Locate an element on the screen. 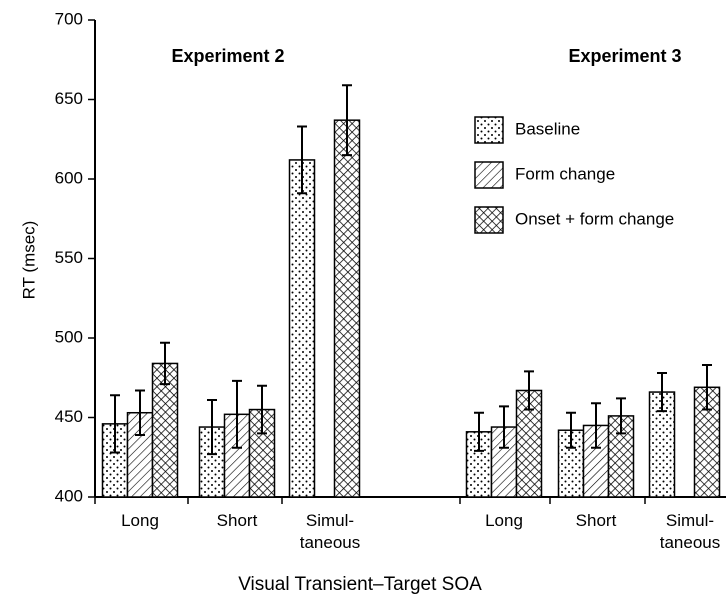 The image size is (726, 601). y-tick-label: 400 is located at coordinates (69, 495).